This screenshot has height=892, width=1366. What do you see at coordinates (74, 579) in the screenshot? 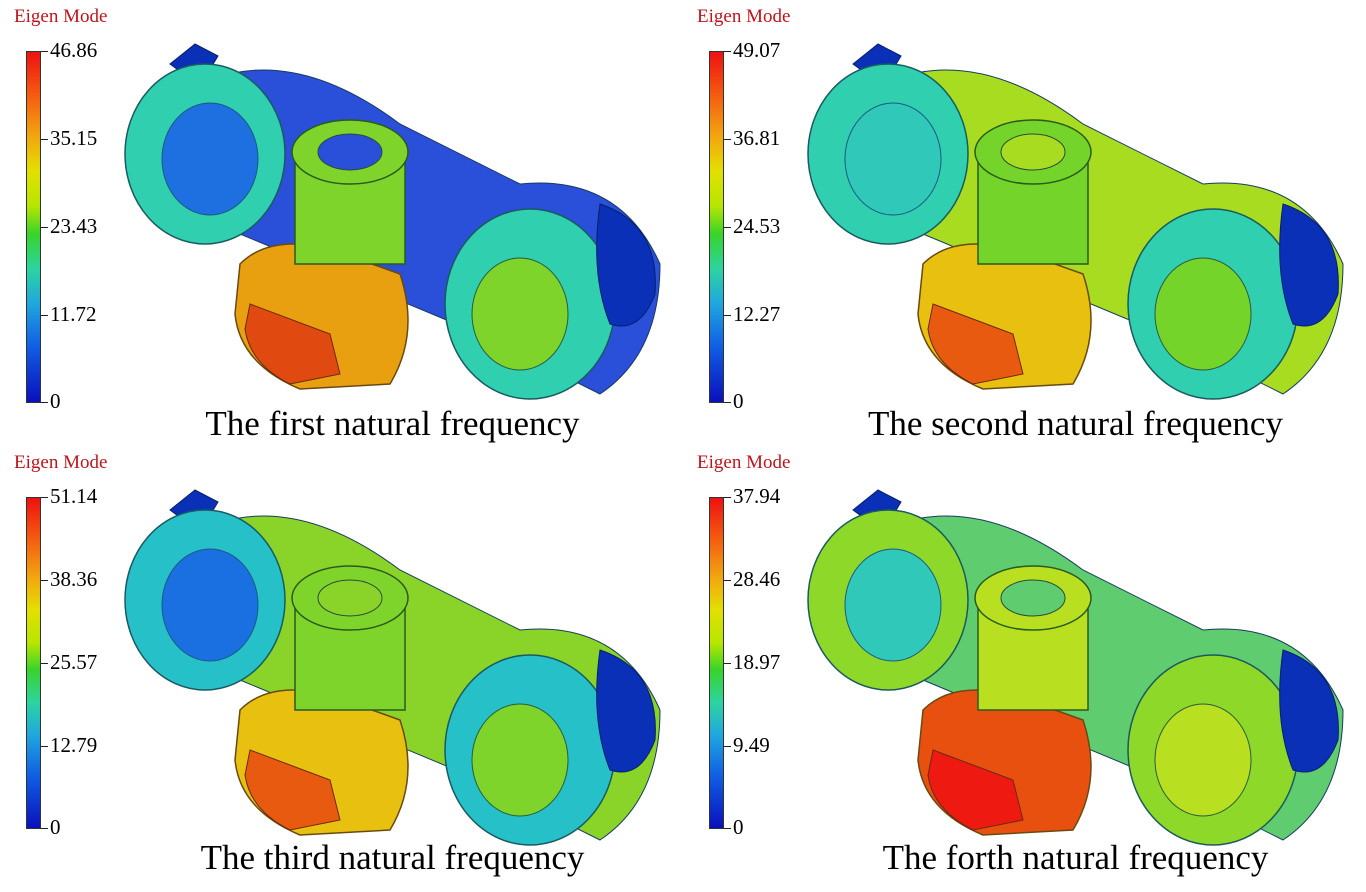
I see `scale-tick-label: 38.36` at bounding box center [74, 579].